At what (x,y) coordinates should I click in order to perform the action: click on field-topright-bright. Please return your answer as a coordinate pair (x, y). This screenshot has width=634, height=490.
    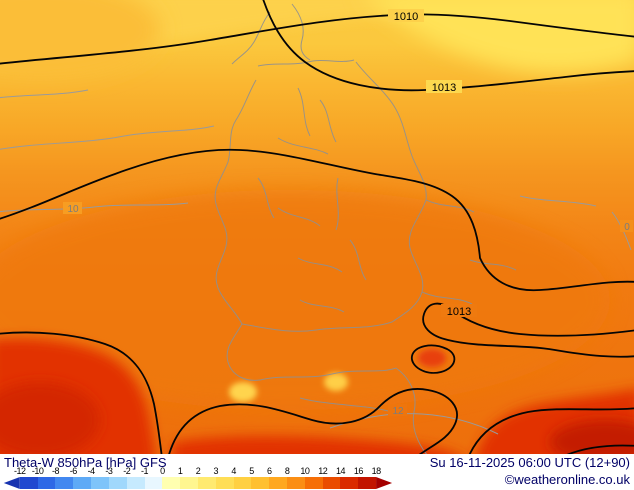
    Looking at the image, I should click on (502, 36).